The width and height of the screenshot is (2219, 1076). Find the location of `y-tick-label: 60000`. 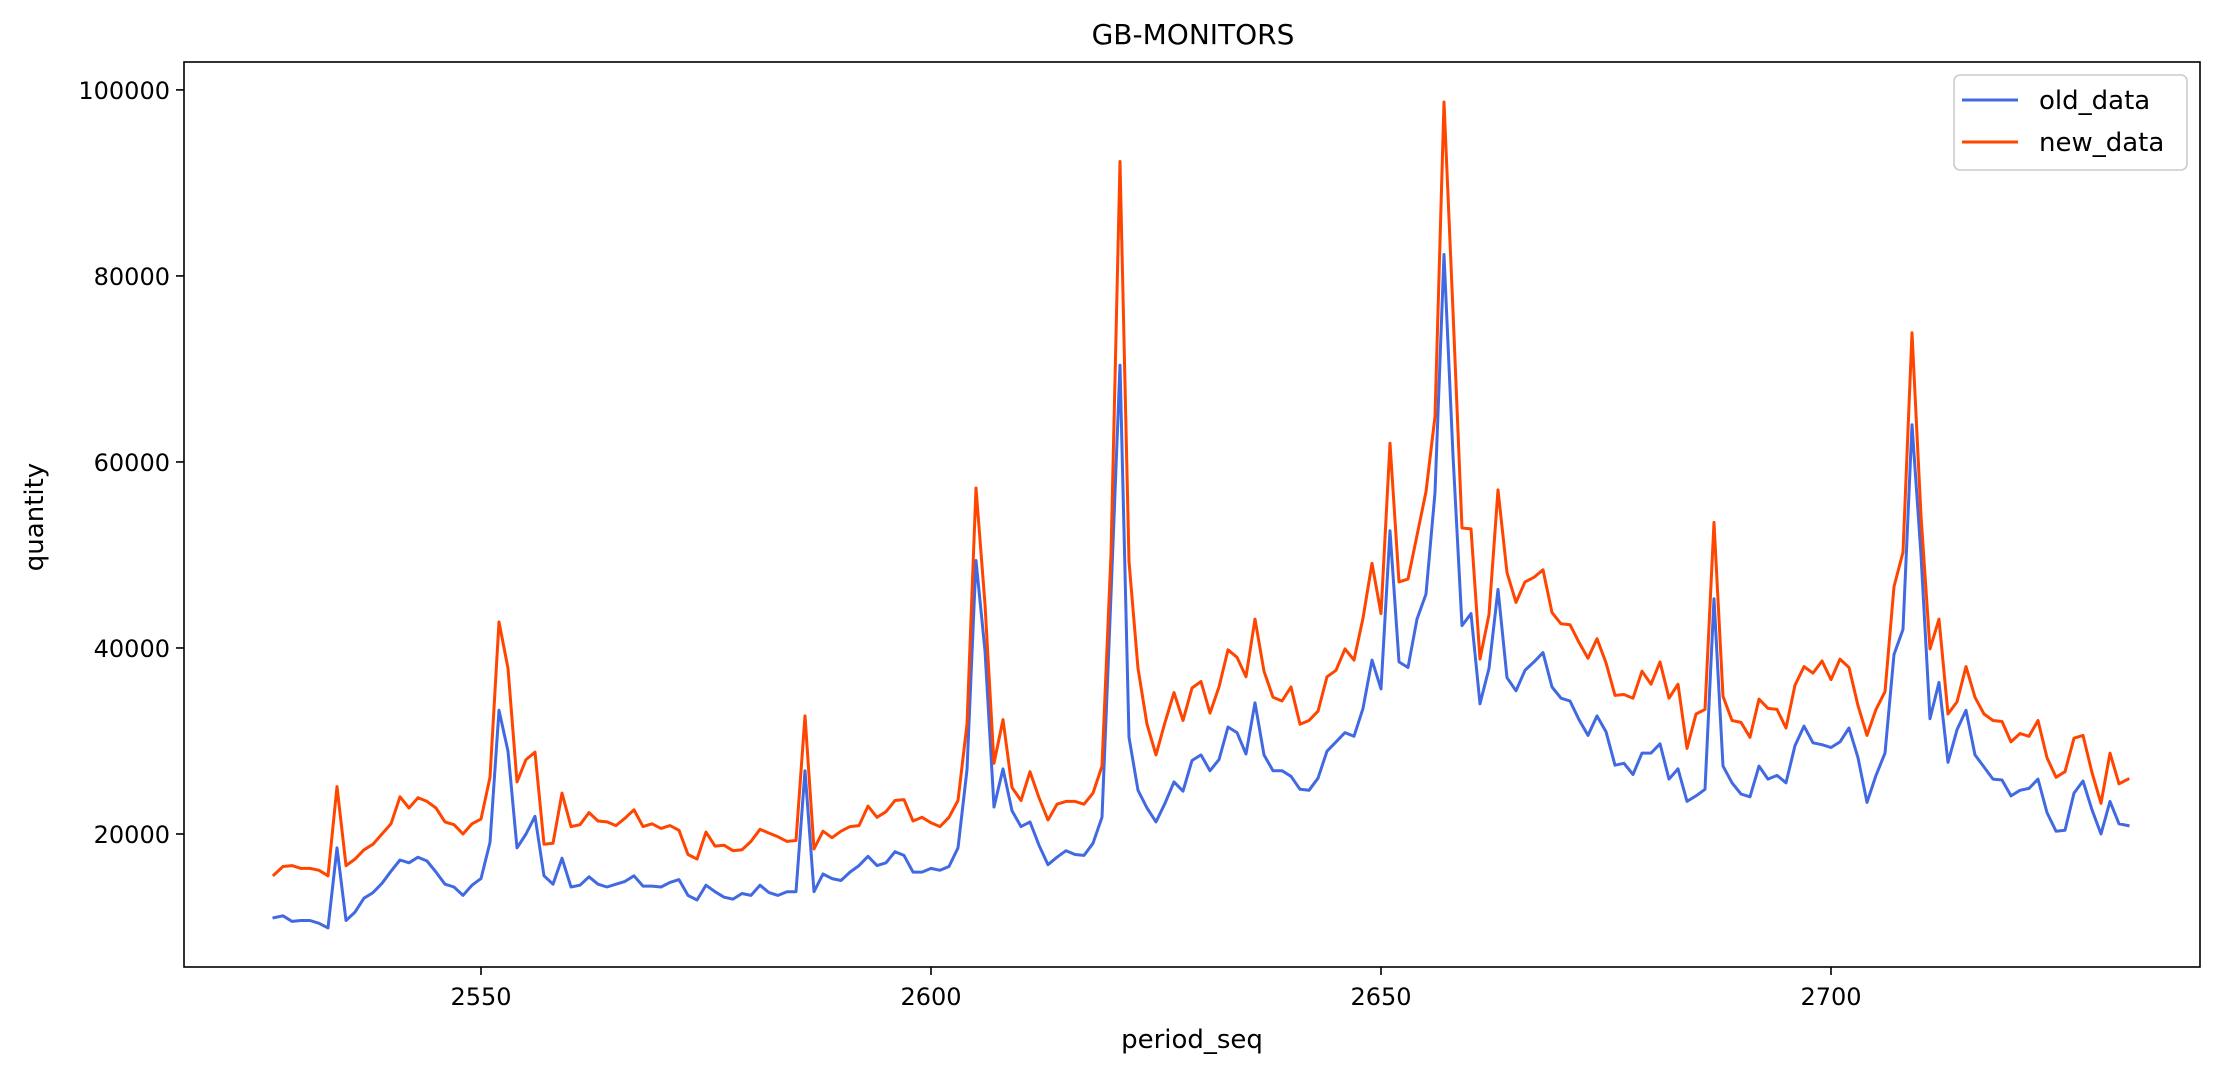

y-tick-label: 60000 is located at coordinates (132, 463).